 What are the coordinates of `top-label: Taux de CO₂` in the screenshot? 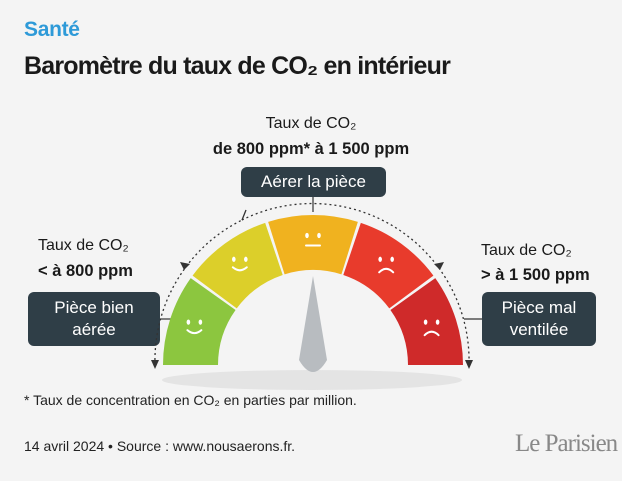 It's located at (311, 123).